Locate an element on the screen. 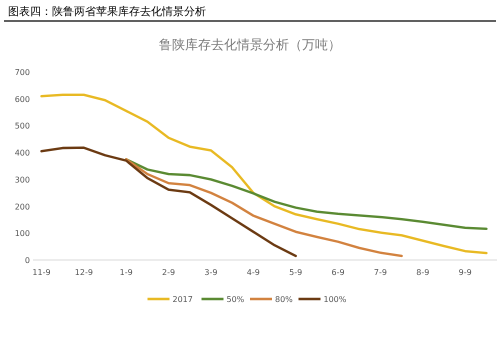 This screenshot has height=337, width=500. y-tick-label: 300 is located at coordinates (22, 179).